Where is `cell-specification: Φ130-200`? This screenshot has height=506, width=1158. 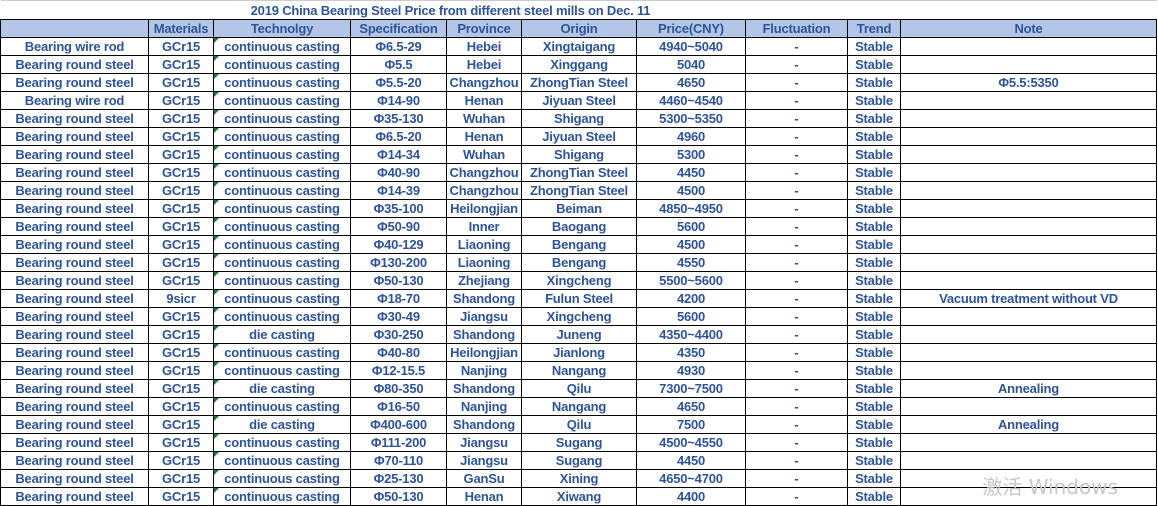
cell-specification: Φ130-200 is located at coordinates (398, 262).